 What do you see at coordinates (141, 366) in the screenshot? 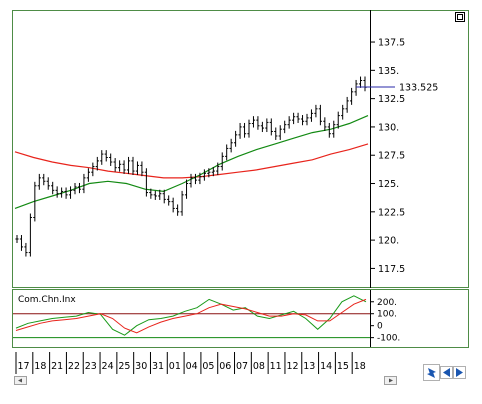
I see `date-tick-label: 30` at bounding box center [141, 366].